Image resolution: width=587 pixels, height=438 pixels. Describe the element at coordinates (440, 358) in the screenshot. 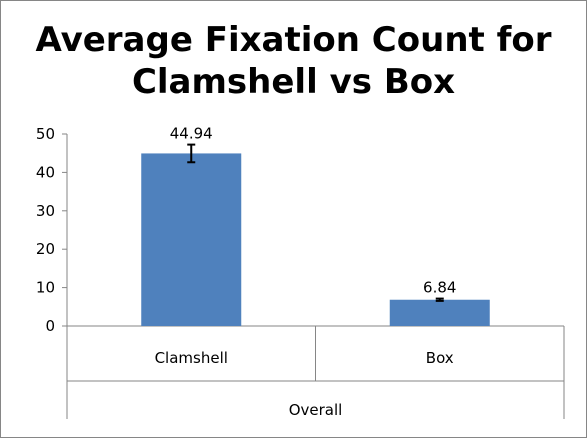

I see `category-label: Box` at that location.